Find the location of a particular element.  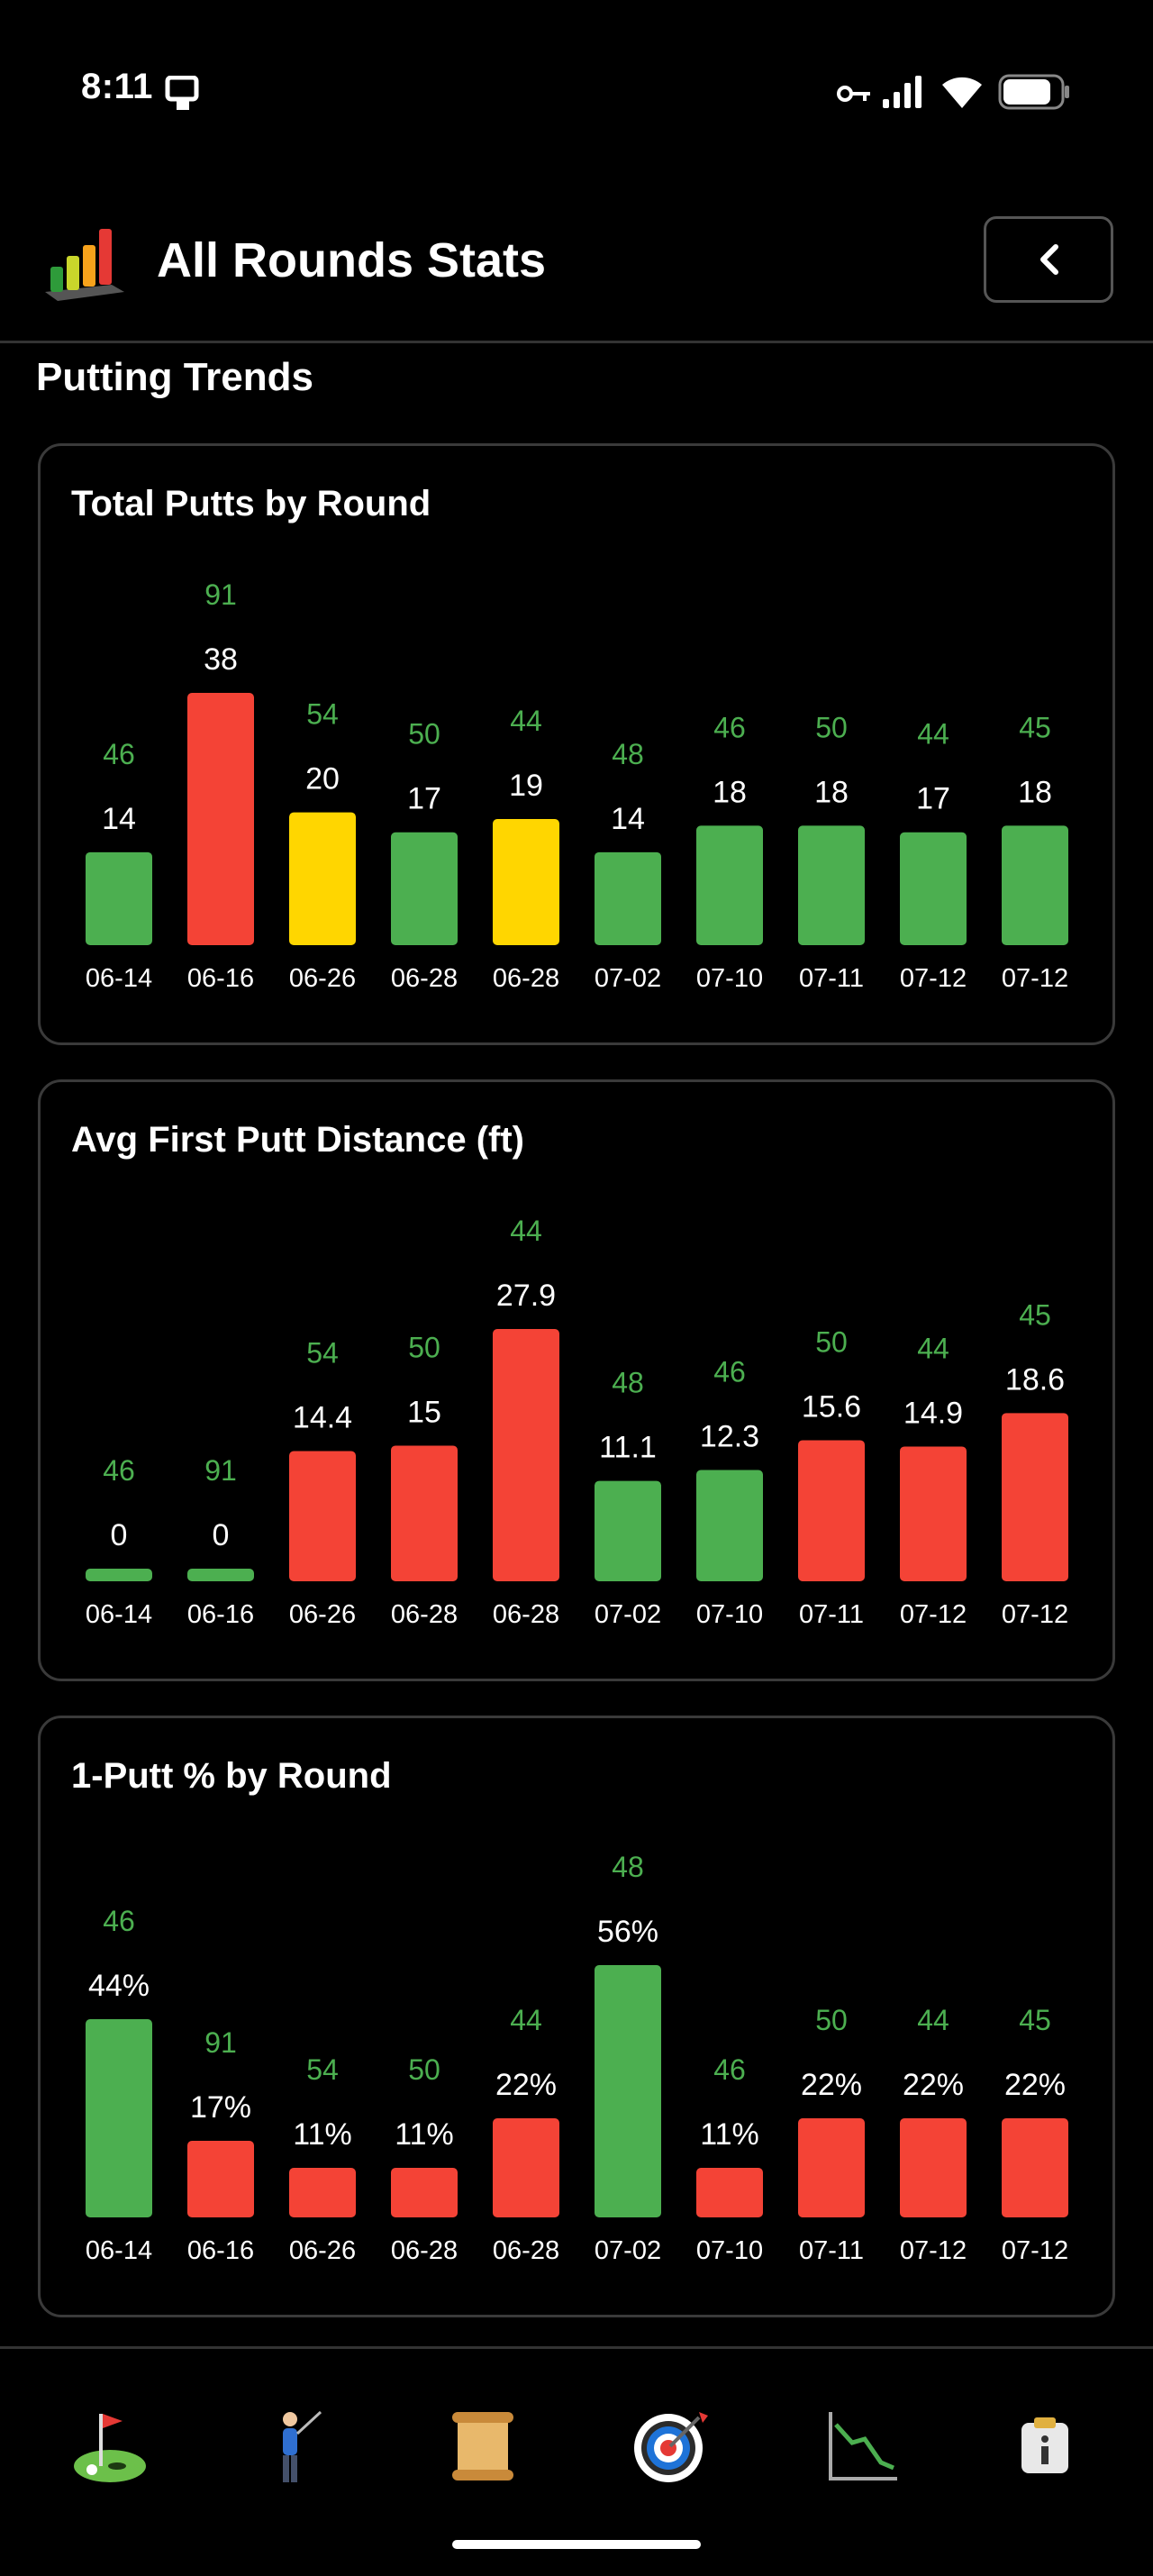

golfer-icon is located at coordinates (292, 2446).